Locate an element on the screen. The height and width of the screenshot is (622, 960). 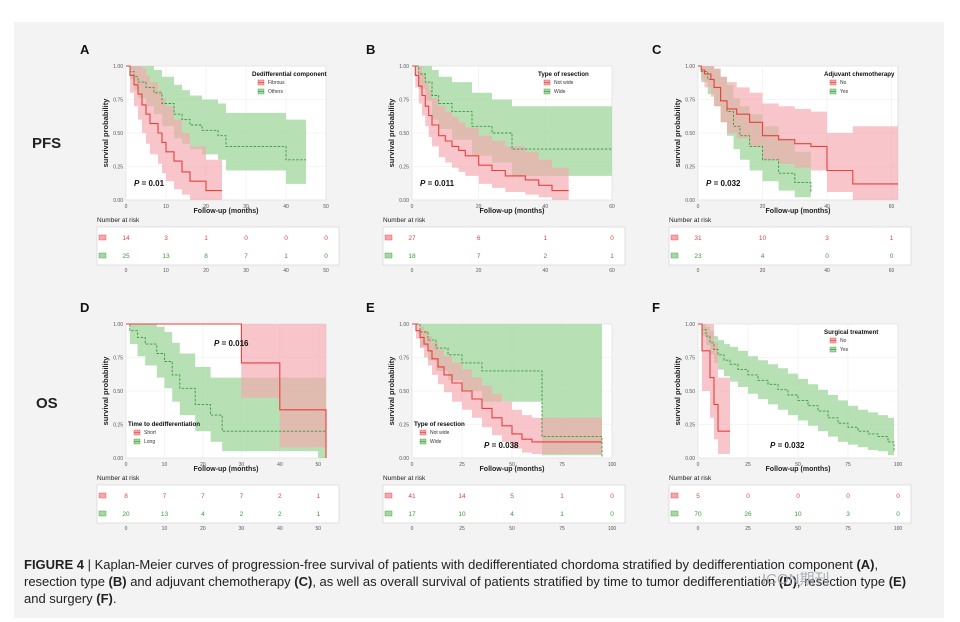
risk-count: 7 is located at coordinates (203, 496).